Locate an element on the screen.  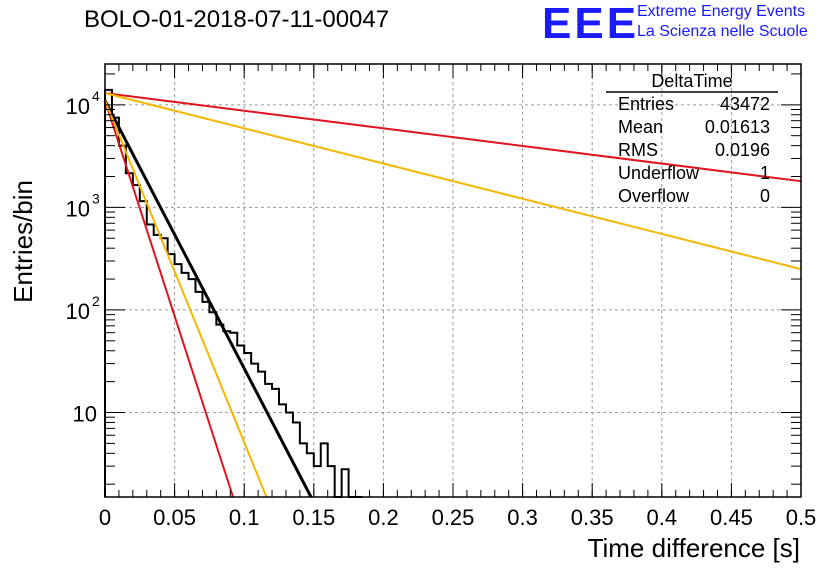
x-tick-label: 0.45 is located at coordinates (731, 517).